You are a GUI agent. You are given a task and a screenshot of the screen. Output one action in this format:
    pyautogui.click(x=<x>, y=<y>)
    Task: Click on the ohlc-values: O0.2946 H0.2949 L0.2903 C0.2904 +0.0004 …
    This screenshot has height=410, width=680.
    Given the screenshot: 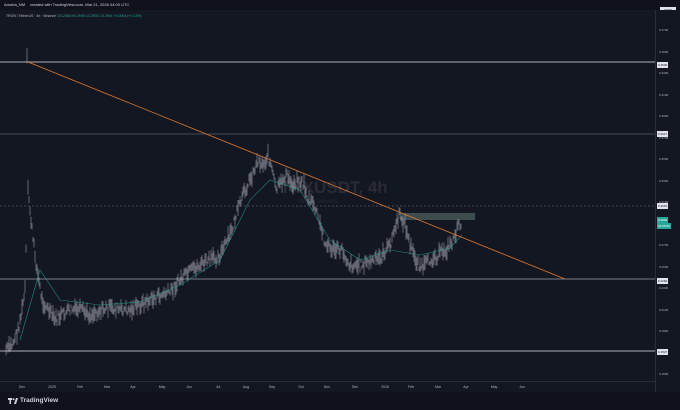 What is the action you would take?
    pyautogui.click(x=99, y=16)
    